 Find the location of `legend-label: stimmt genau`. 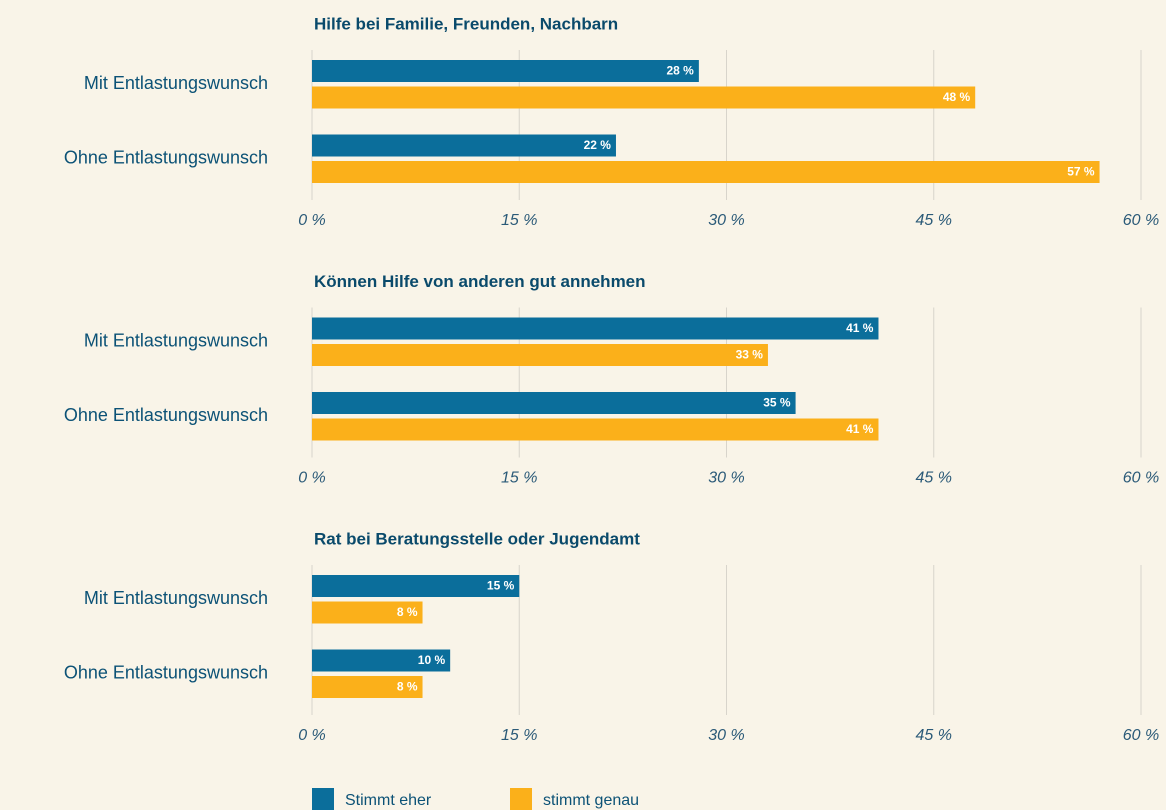

legend-label: stimmt genau is located at coordinates (591, 800).